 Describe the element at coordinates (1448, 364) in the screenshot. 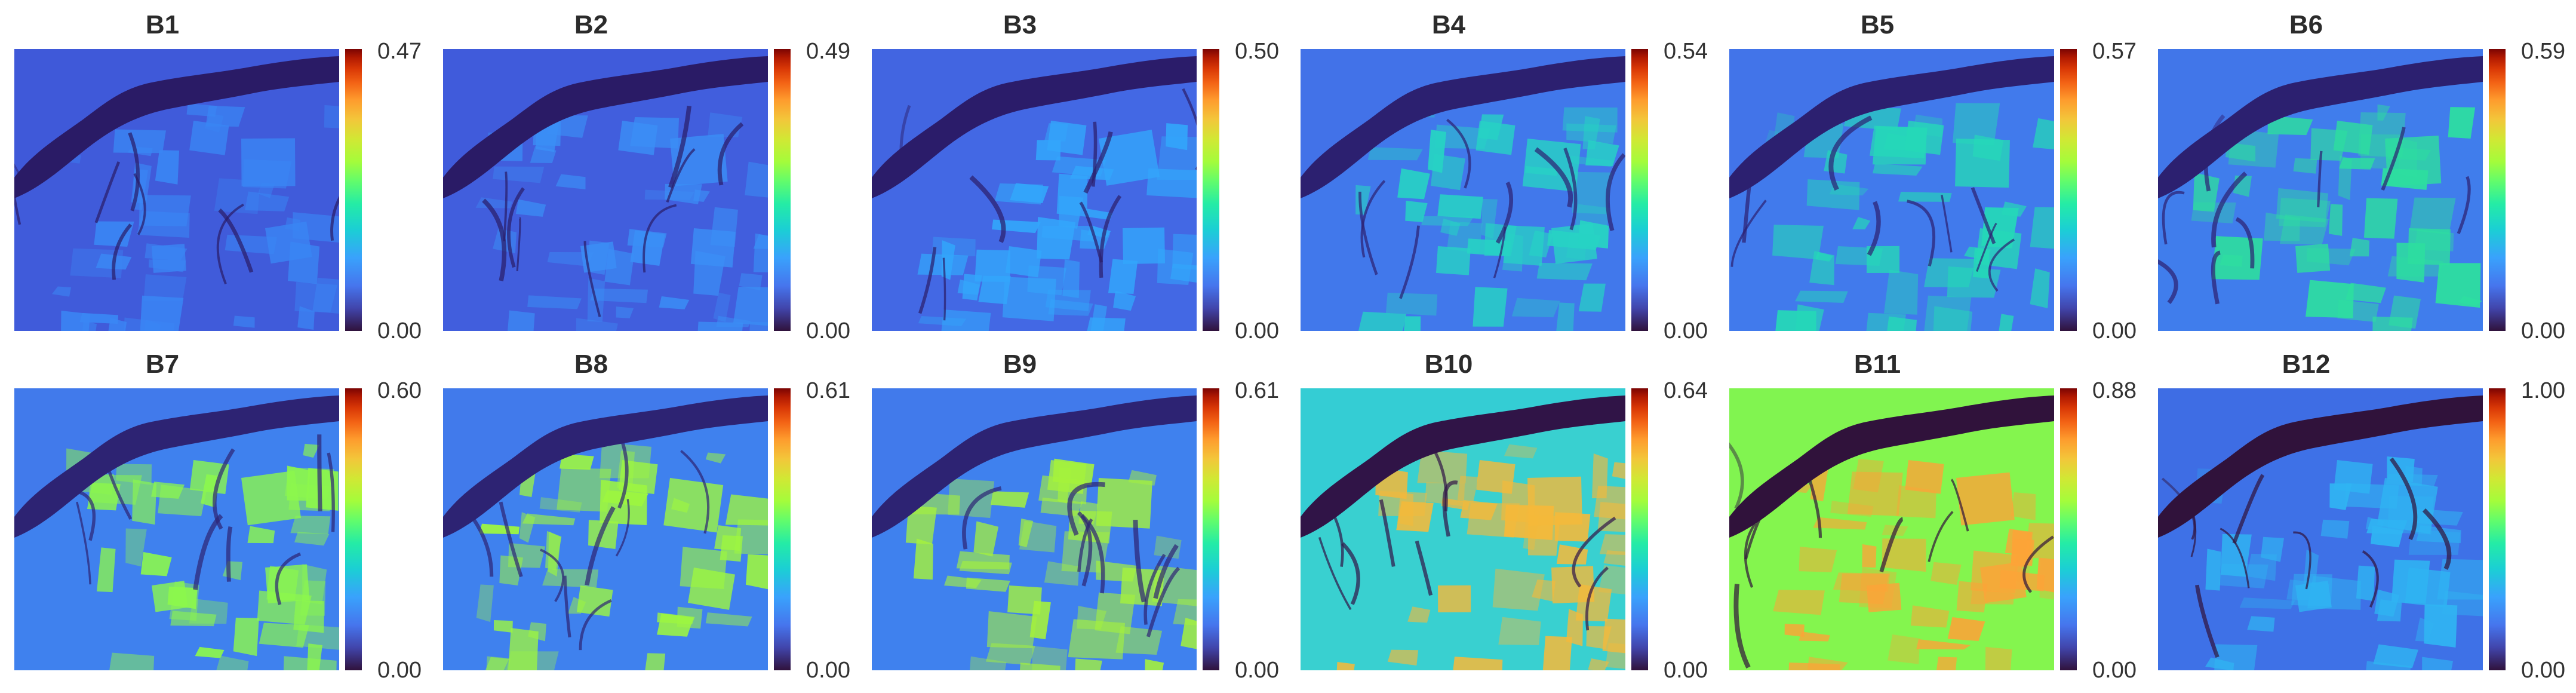

I see `band-title: B10` at that location.